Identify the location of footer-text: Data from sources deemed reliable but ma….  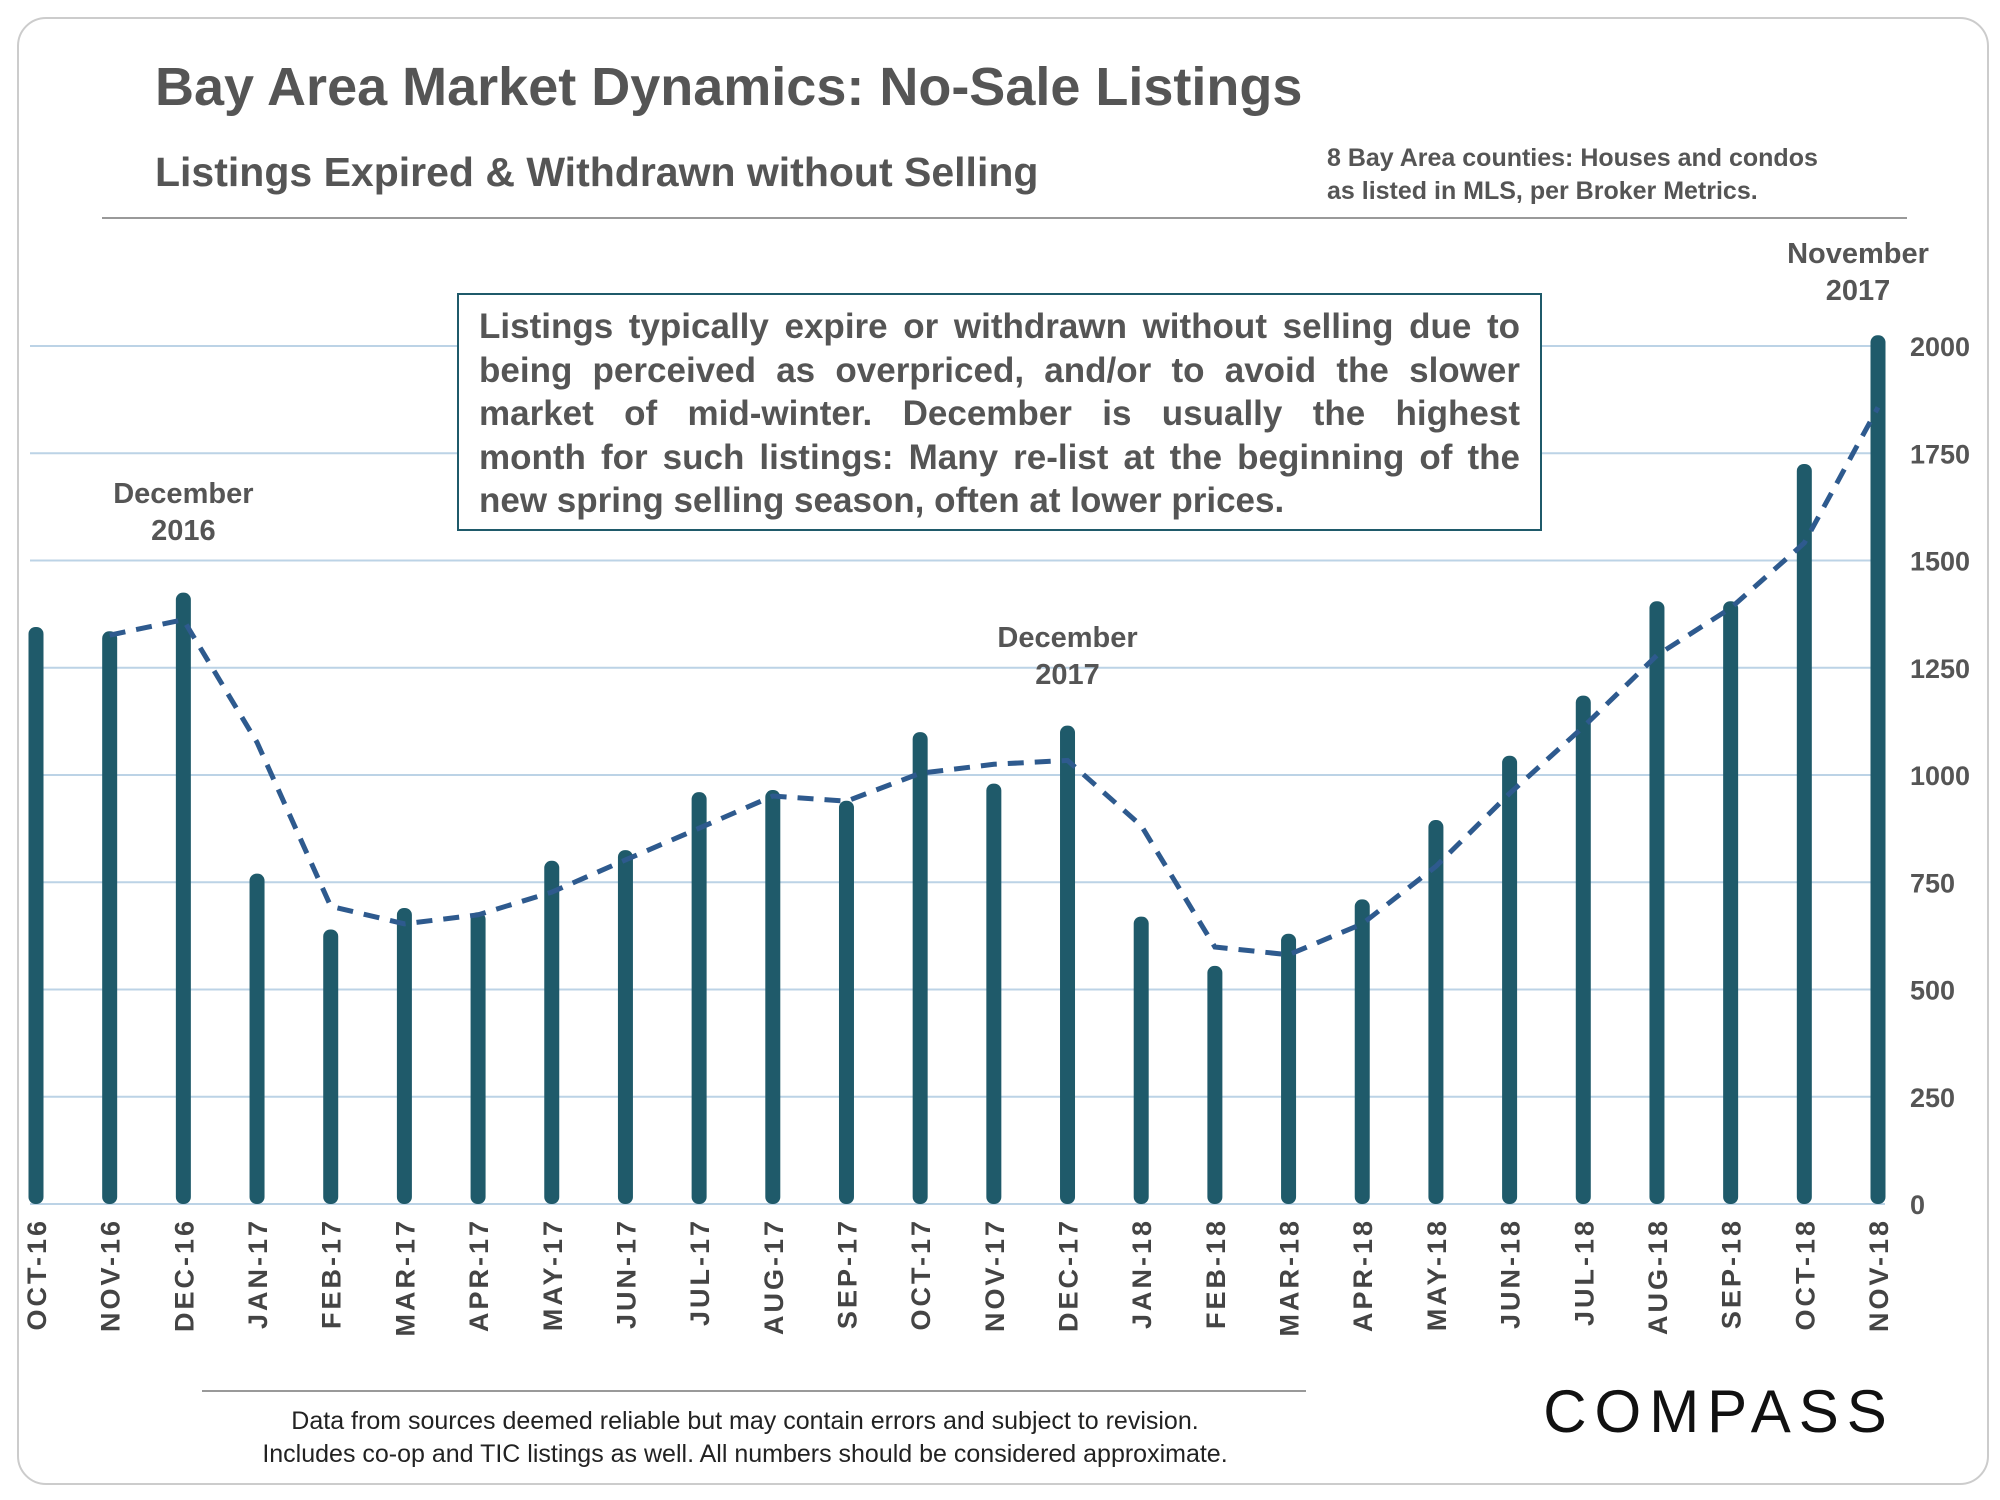
(744, 1421).